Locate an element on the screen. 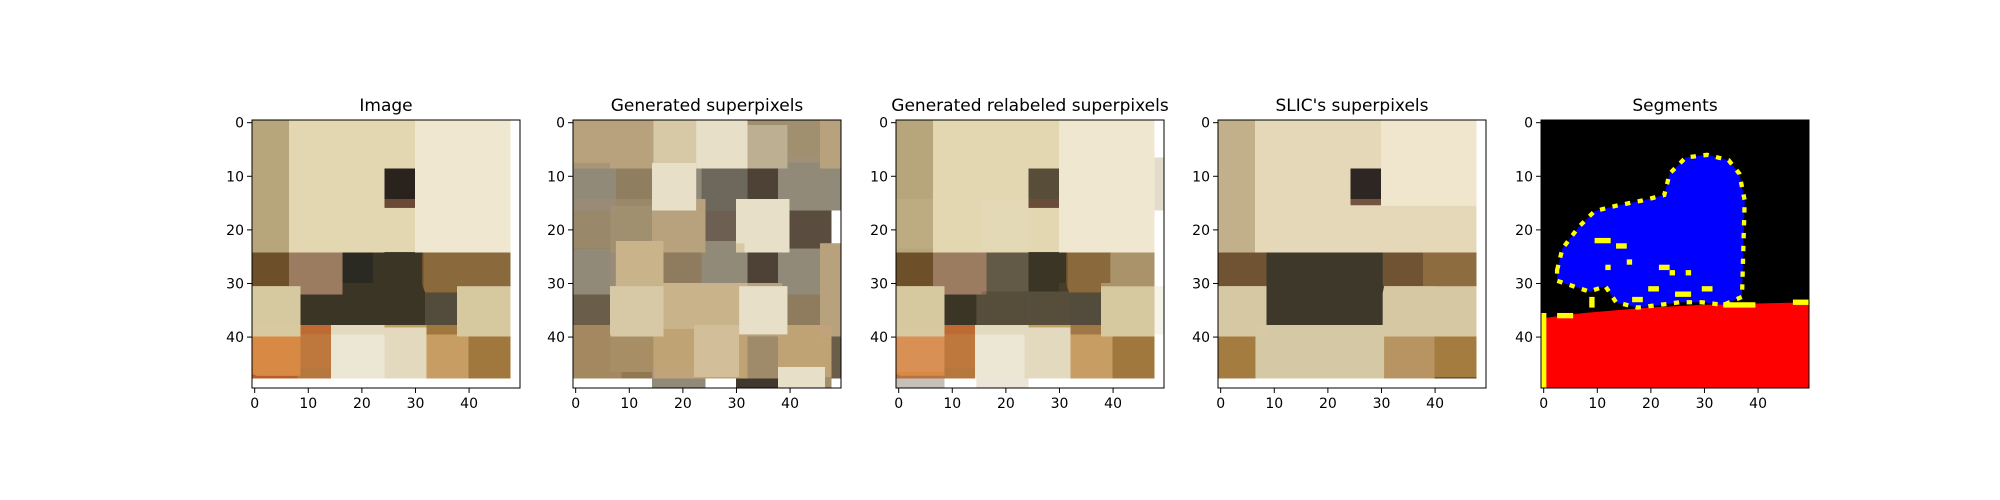  panel-2: Generated superpixels 0 10 20 30 40 0 10 20 30 40 is located at coordinates (694, 254).